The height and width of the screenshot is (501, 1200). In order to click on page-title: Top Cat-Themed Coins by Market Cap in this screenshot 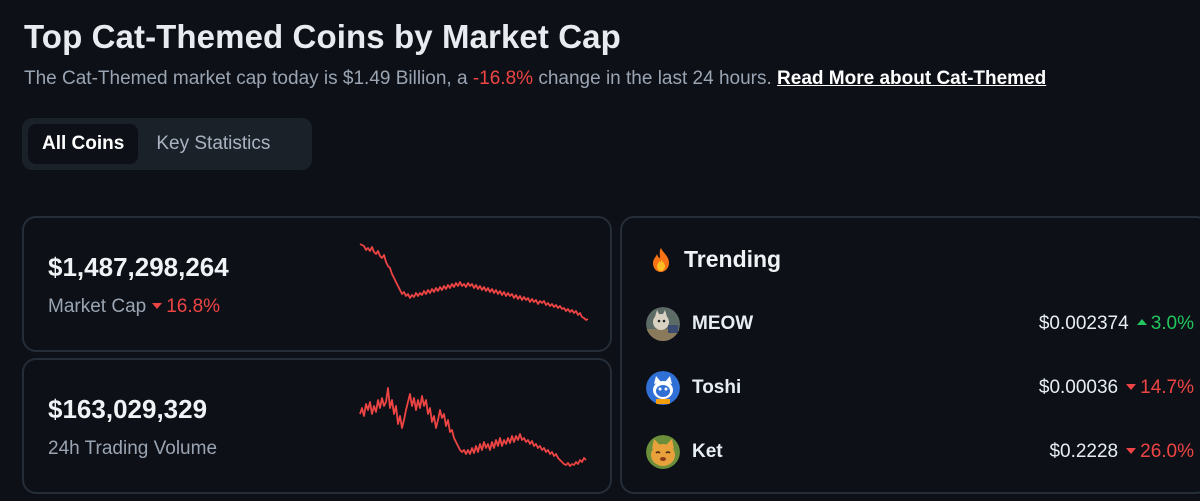, I will do `click(322, 36)`.